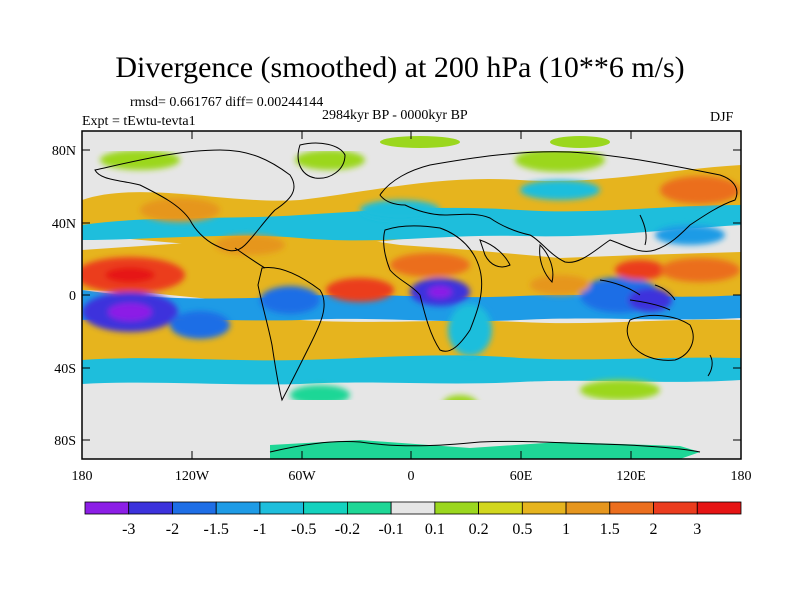 This screenshot has height=600, width=800. Describe the element at coordinates (741, 476) in the screenshot. I see `lon-label-180e: 180` at that location.